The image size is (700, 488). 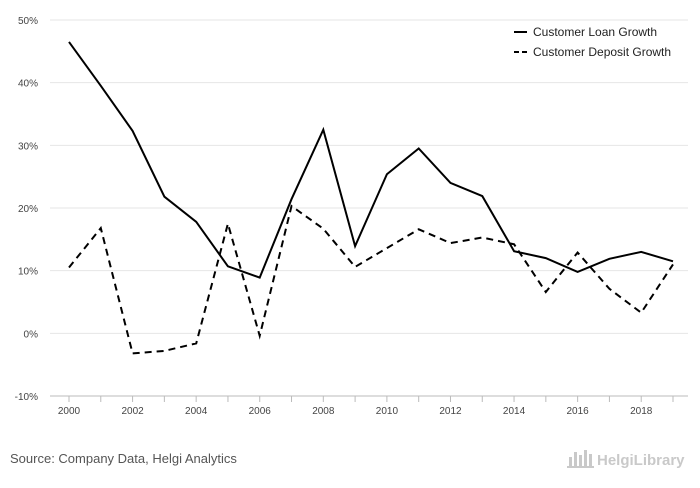 What do you see at coordinates (580, 459) in the screenshot?
I see `chart-bars-icon` at bounding box center [580, 459].